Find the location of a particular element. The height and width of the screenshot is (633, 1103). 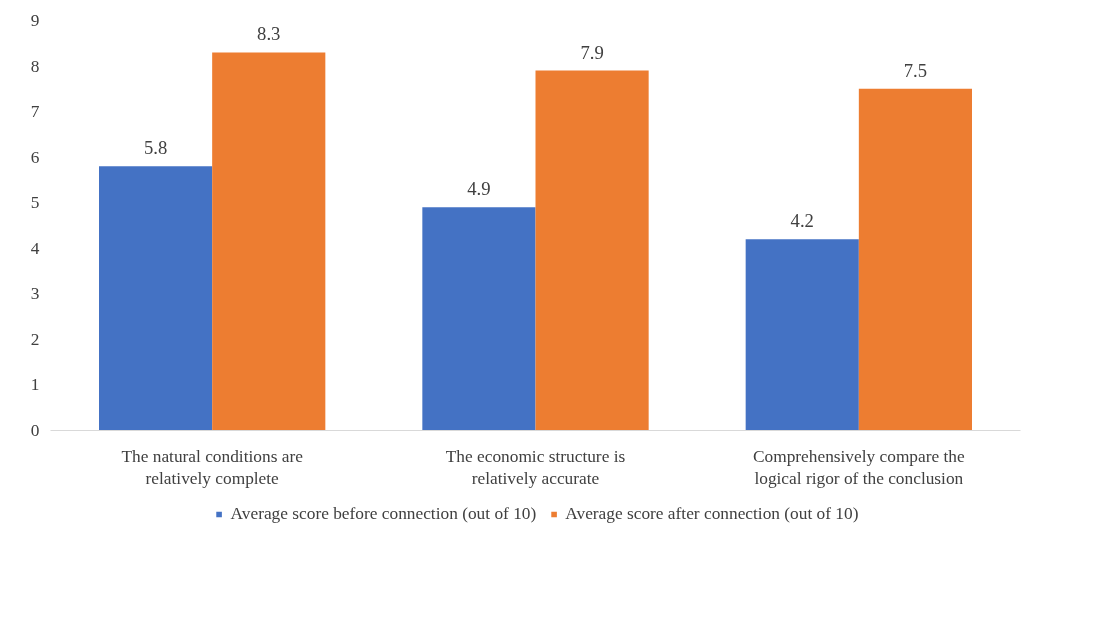

y-tick-label: 1 is located at coordinates (35, 385).